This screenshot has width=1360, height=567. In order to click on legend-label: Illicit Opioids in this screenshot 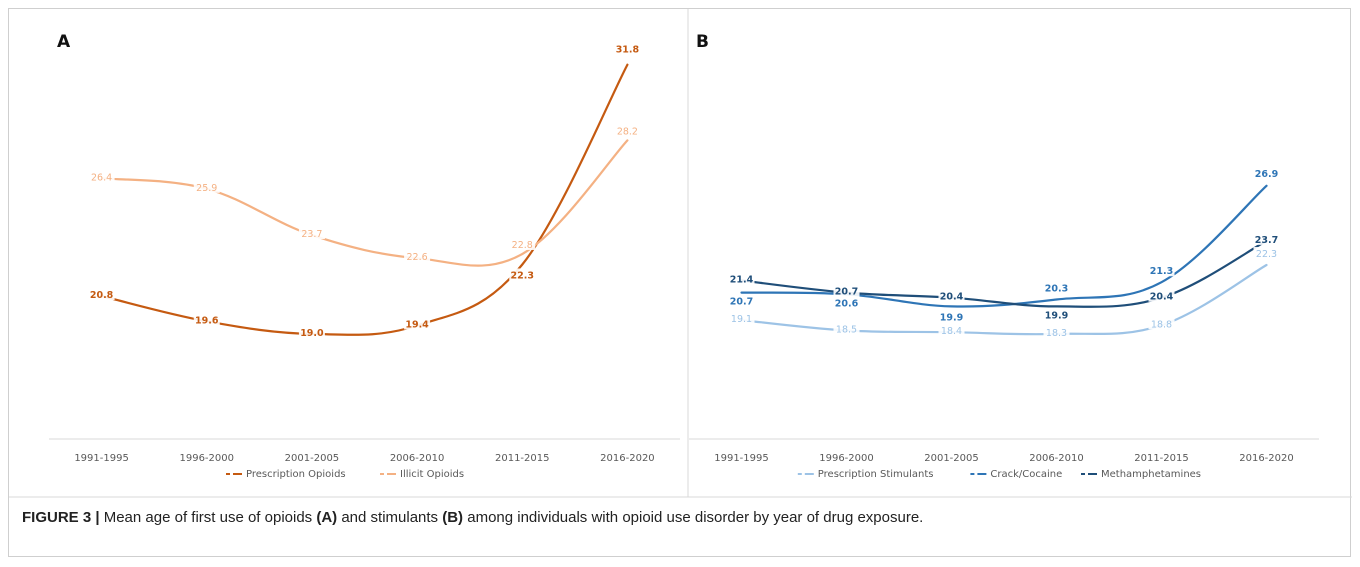, I will do `click(432, 474)`.